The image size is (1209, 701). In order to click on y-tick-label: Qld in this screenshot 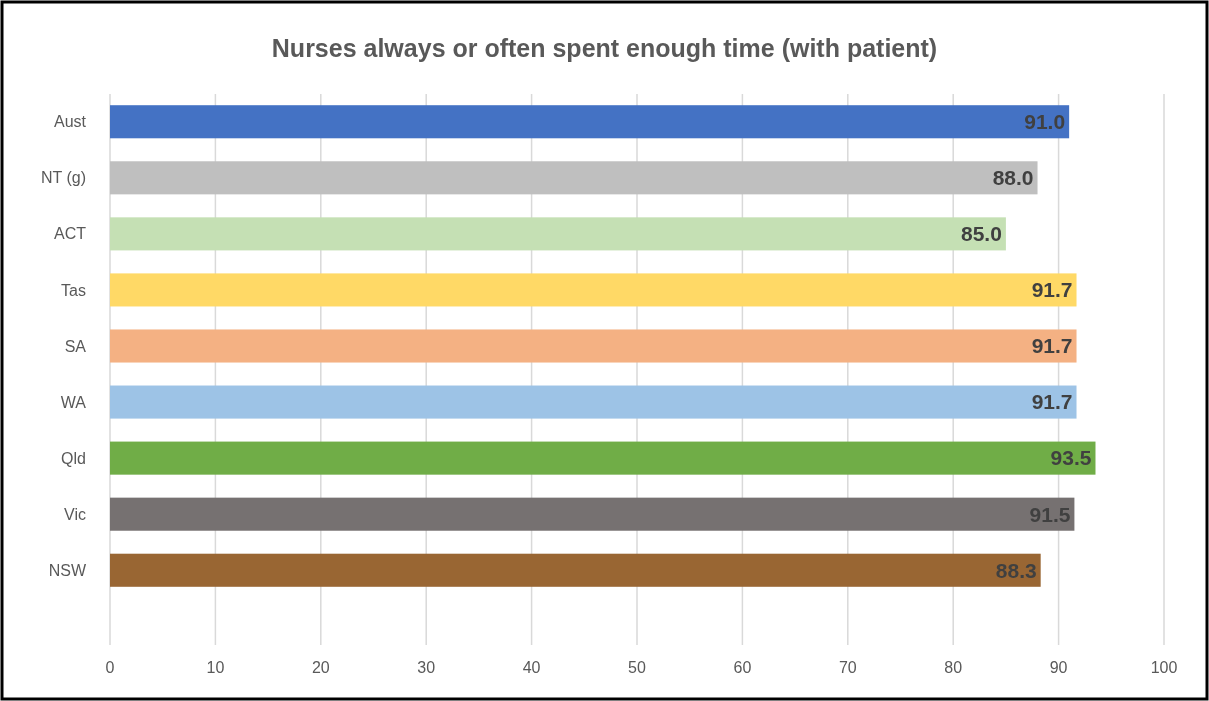, I will do `click(73, 458)`.